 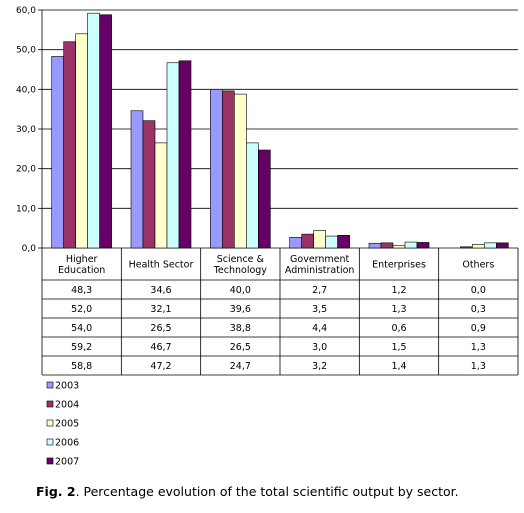 I want to click on legend-swatch-2005, so click(x=50, y=423).